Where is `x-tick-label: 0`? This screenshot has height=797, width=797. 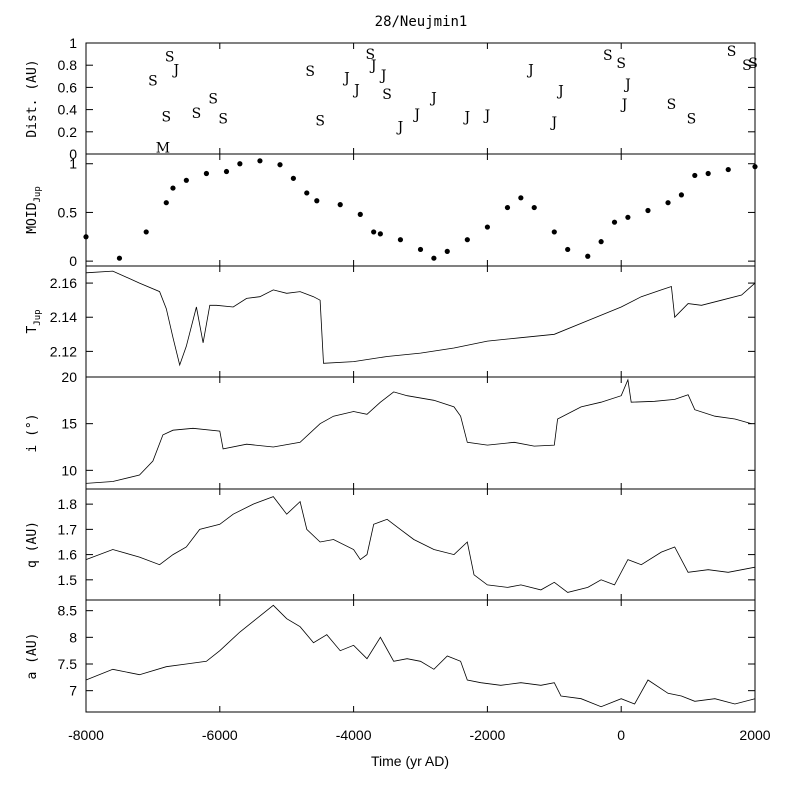
x-tick-label: 0 is located at coordinates (621, 735).